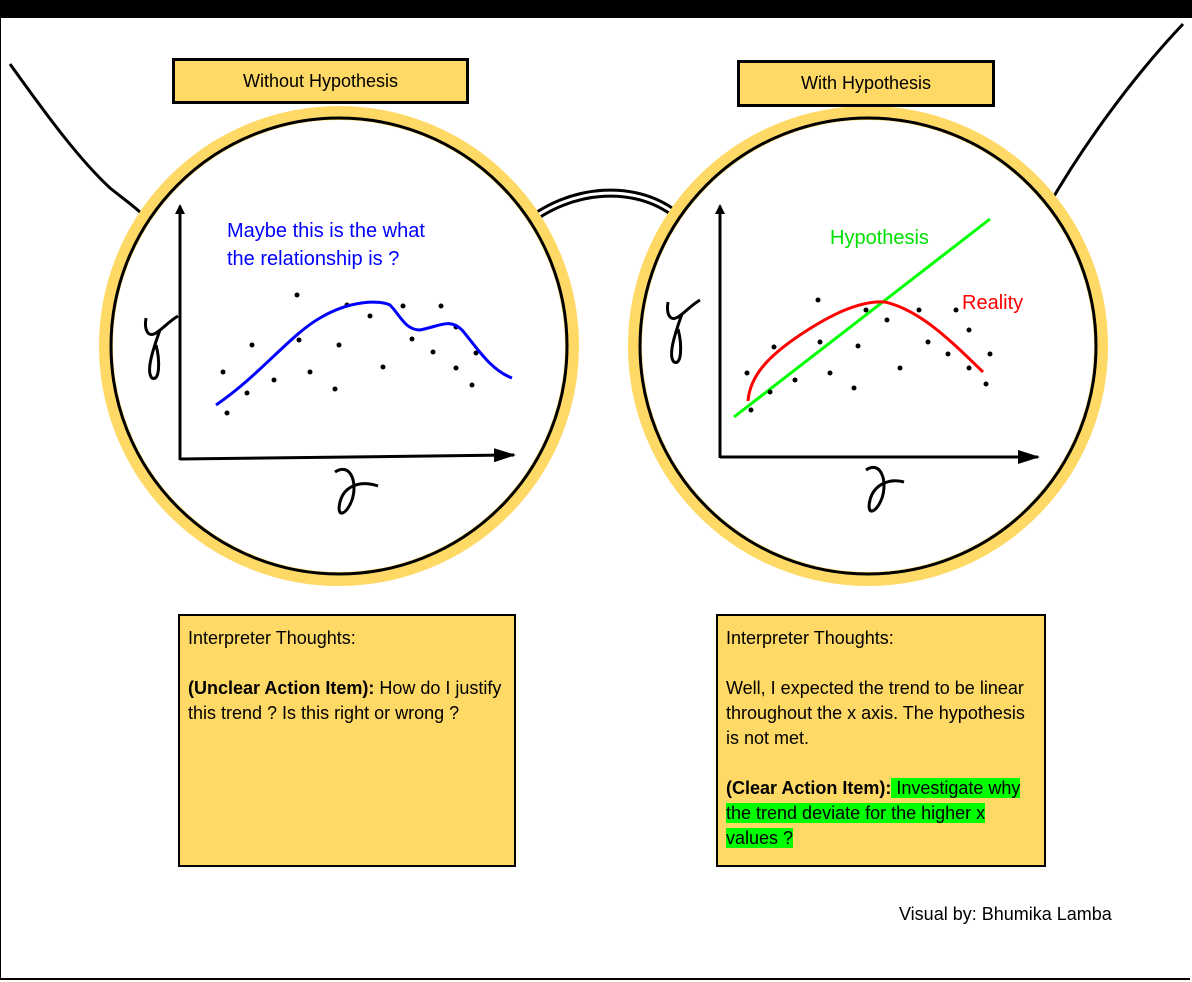 This screenshot has height=982, width=1192. I want to click on left-title: Without Hypothesis, so click(320, 80).